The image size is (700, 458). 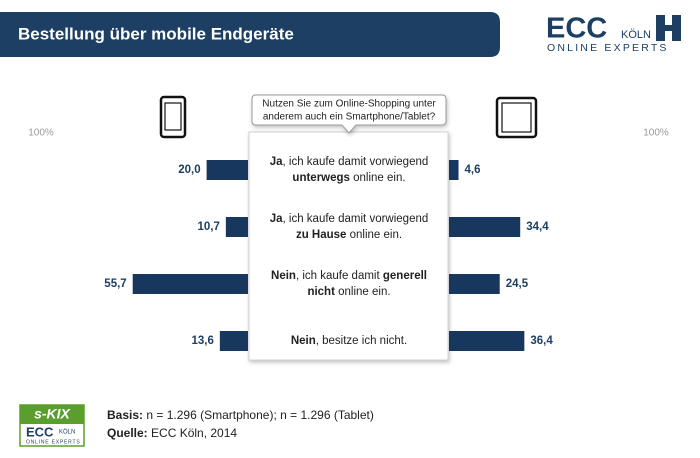 I want to click on question: anderem auch ein Smartphone/Tablet?, so click(x=349, y=117).